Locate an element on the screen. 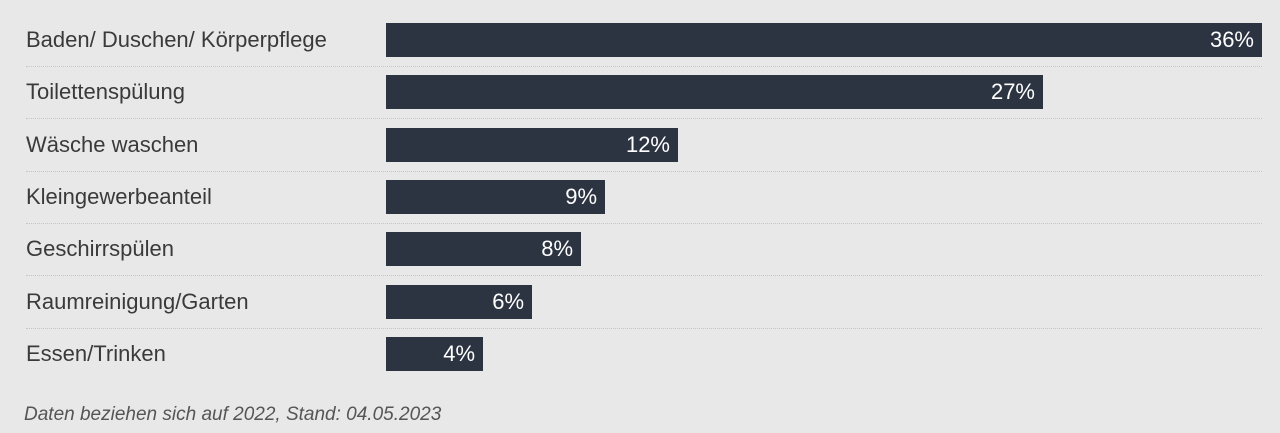 The image size is (1280, 433). bar-value-label: 8% is located at coordinates (557, 248).